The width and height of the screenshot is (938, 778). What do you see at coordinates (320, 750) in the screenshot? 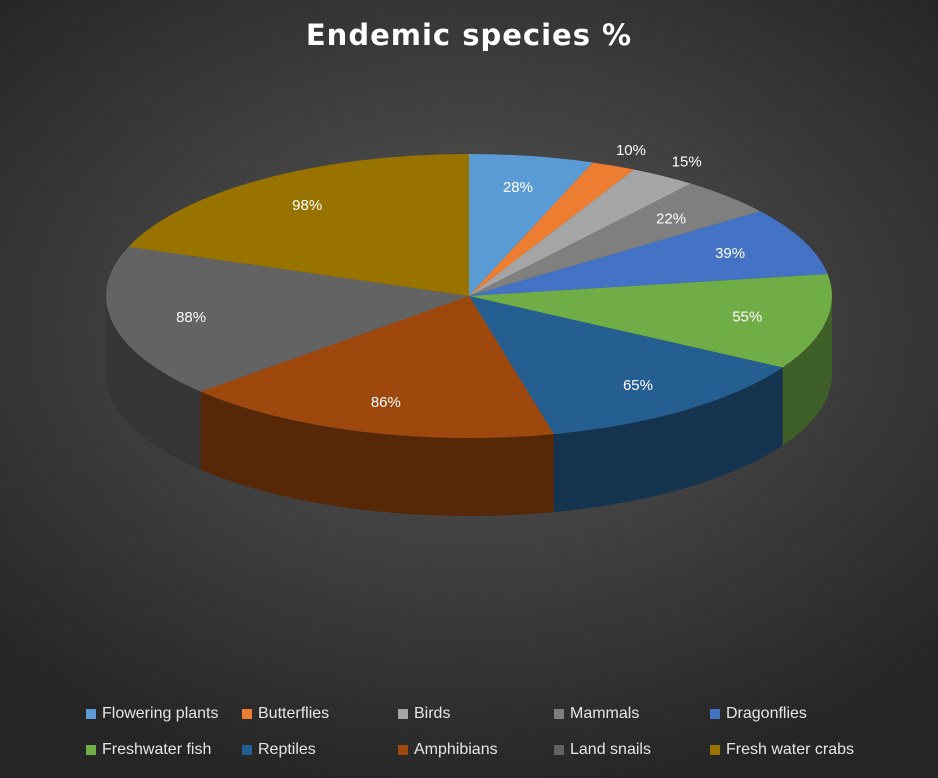
I see `legend-item-reptiles: Reptiles` at bounding box center [320, 750].